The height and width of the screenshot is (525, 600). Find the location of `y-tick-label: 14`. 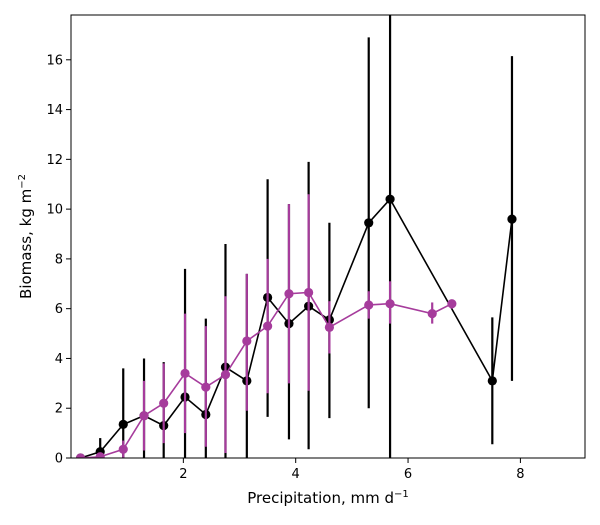

y-tick-label: 14 is located at coordinates (54, 110).